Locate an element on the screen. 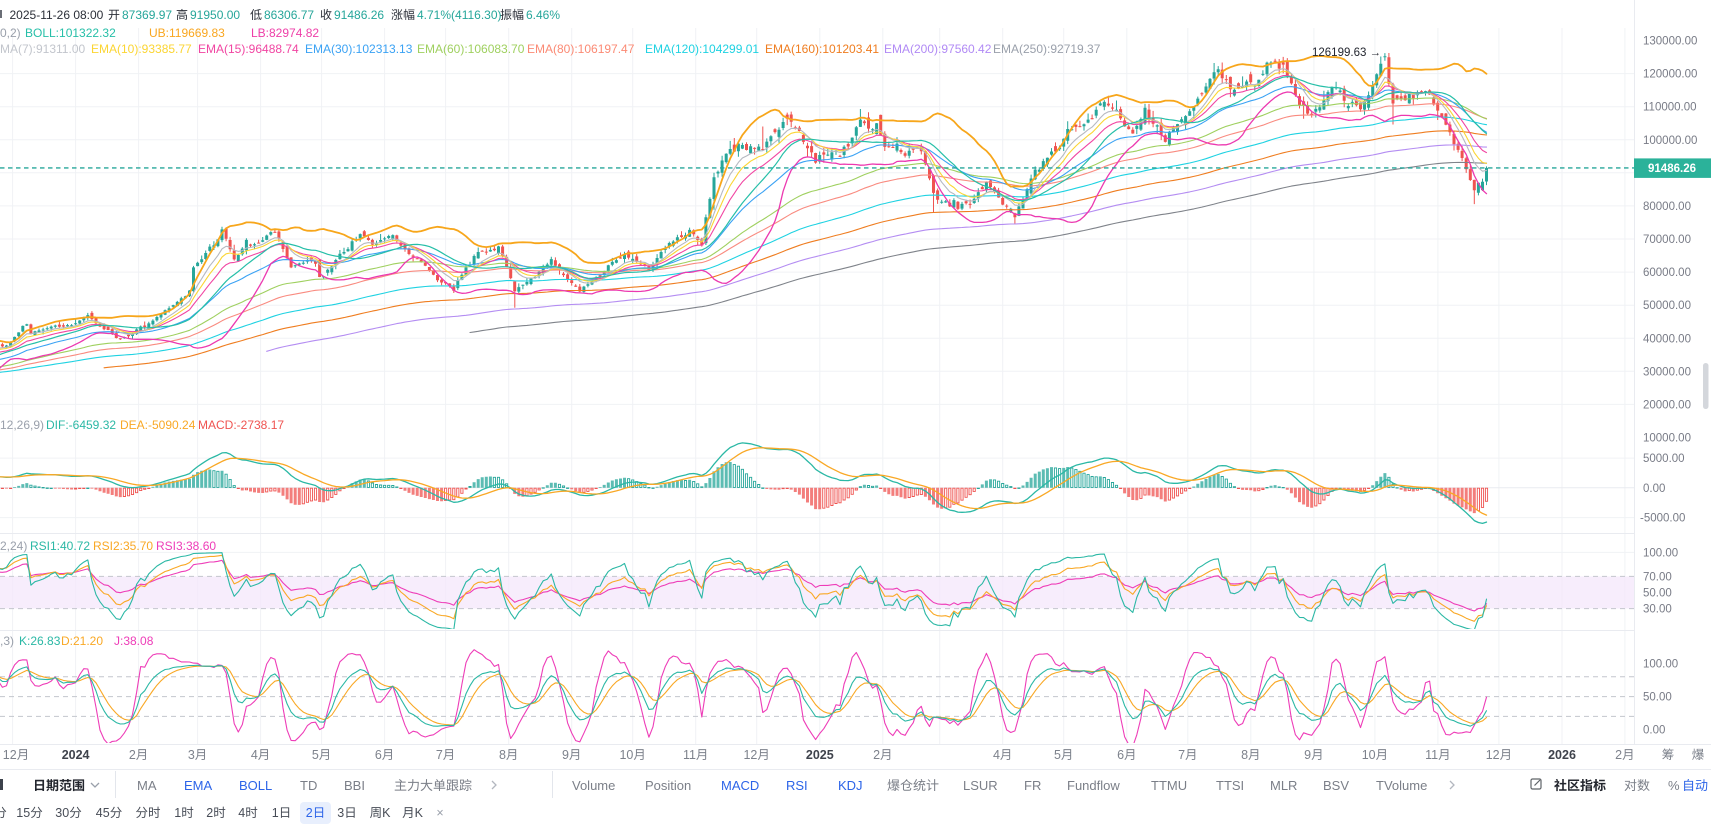 The width and height of the screenshot is (1711, 826). svg-text: 70.00 is located at coordinates (1657, 577).